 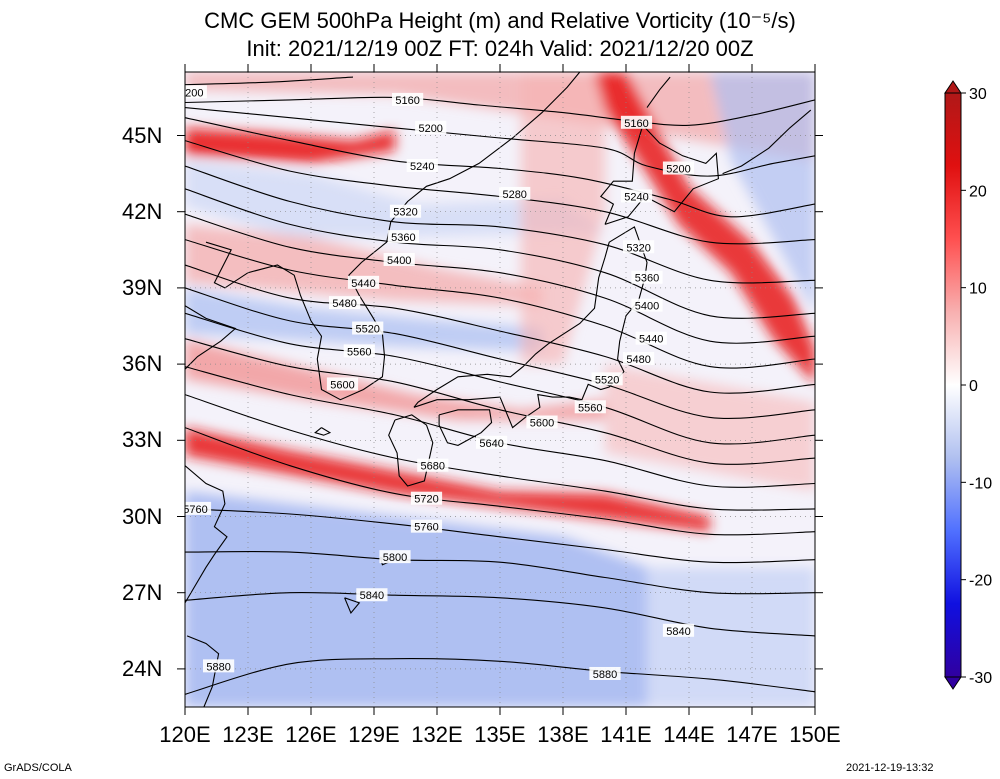 What do you see at coordinates (426, 526) in the screenshot?
I see `contour-label-5760: 5760` at bounding box center [426, 526].